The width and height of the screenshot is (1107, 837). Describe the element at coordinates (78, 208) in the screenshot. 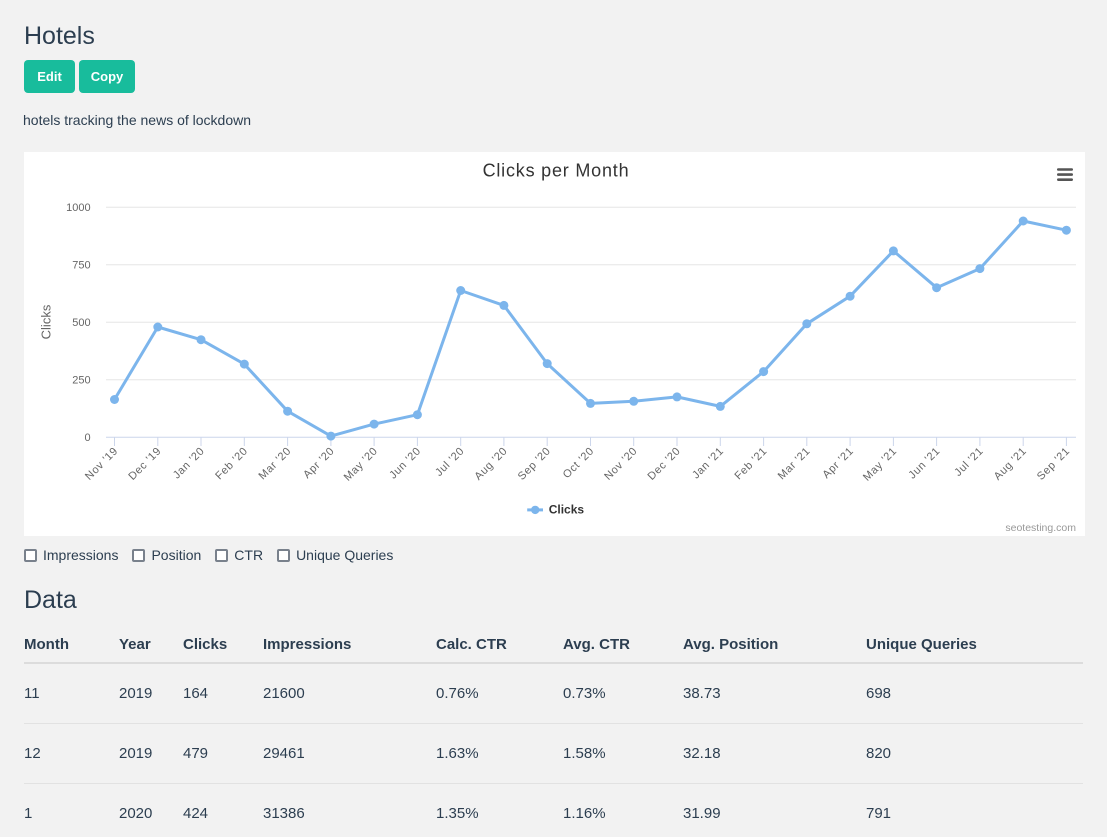

I see `svg-text: 1000` at that location.